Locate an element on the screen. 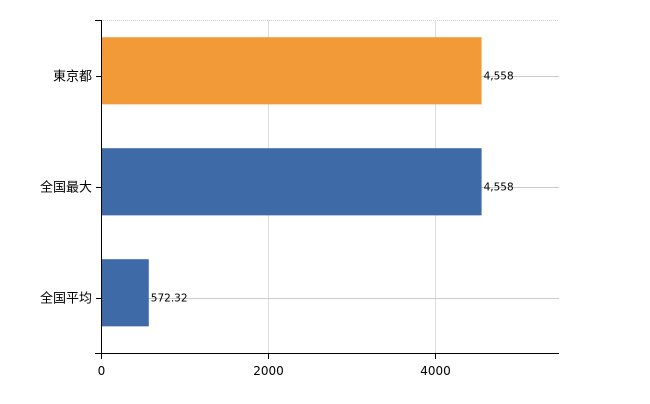  y-tick-label: 東京都 is located at coordinates (72, 77).